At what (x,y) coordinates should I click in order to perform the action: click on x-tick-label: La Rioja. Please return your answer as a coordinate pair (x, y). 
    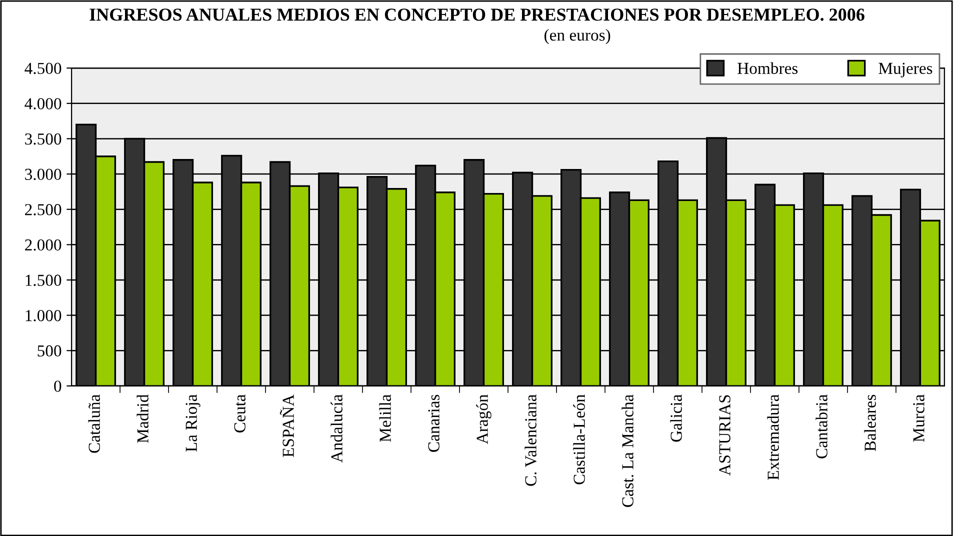
    Looking at the image, I should click on (193, 423).